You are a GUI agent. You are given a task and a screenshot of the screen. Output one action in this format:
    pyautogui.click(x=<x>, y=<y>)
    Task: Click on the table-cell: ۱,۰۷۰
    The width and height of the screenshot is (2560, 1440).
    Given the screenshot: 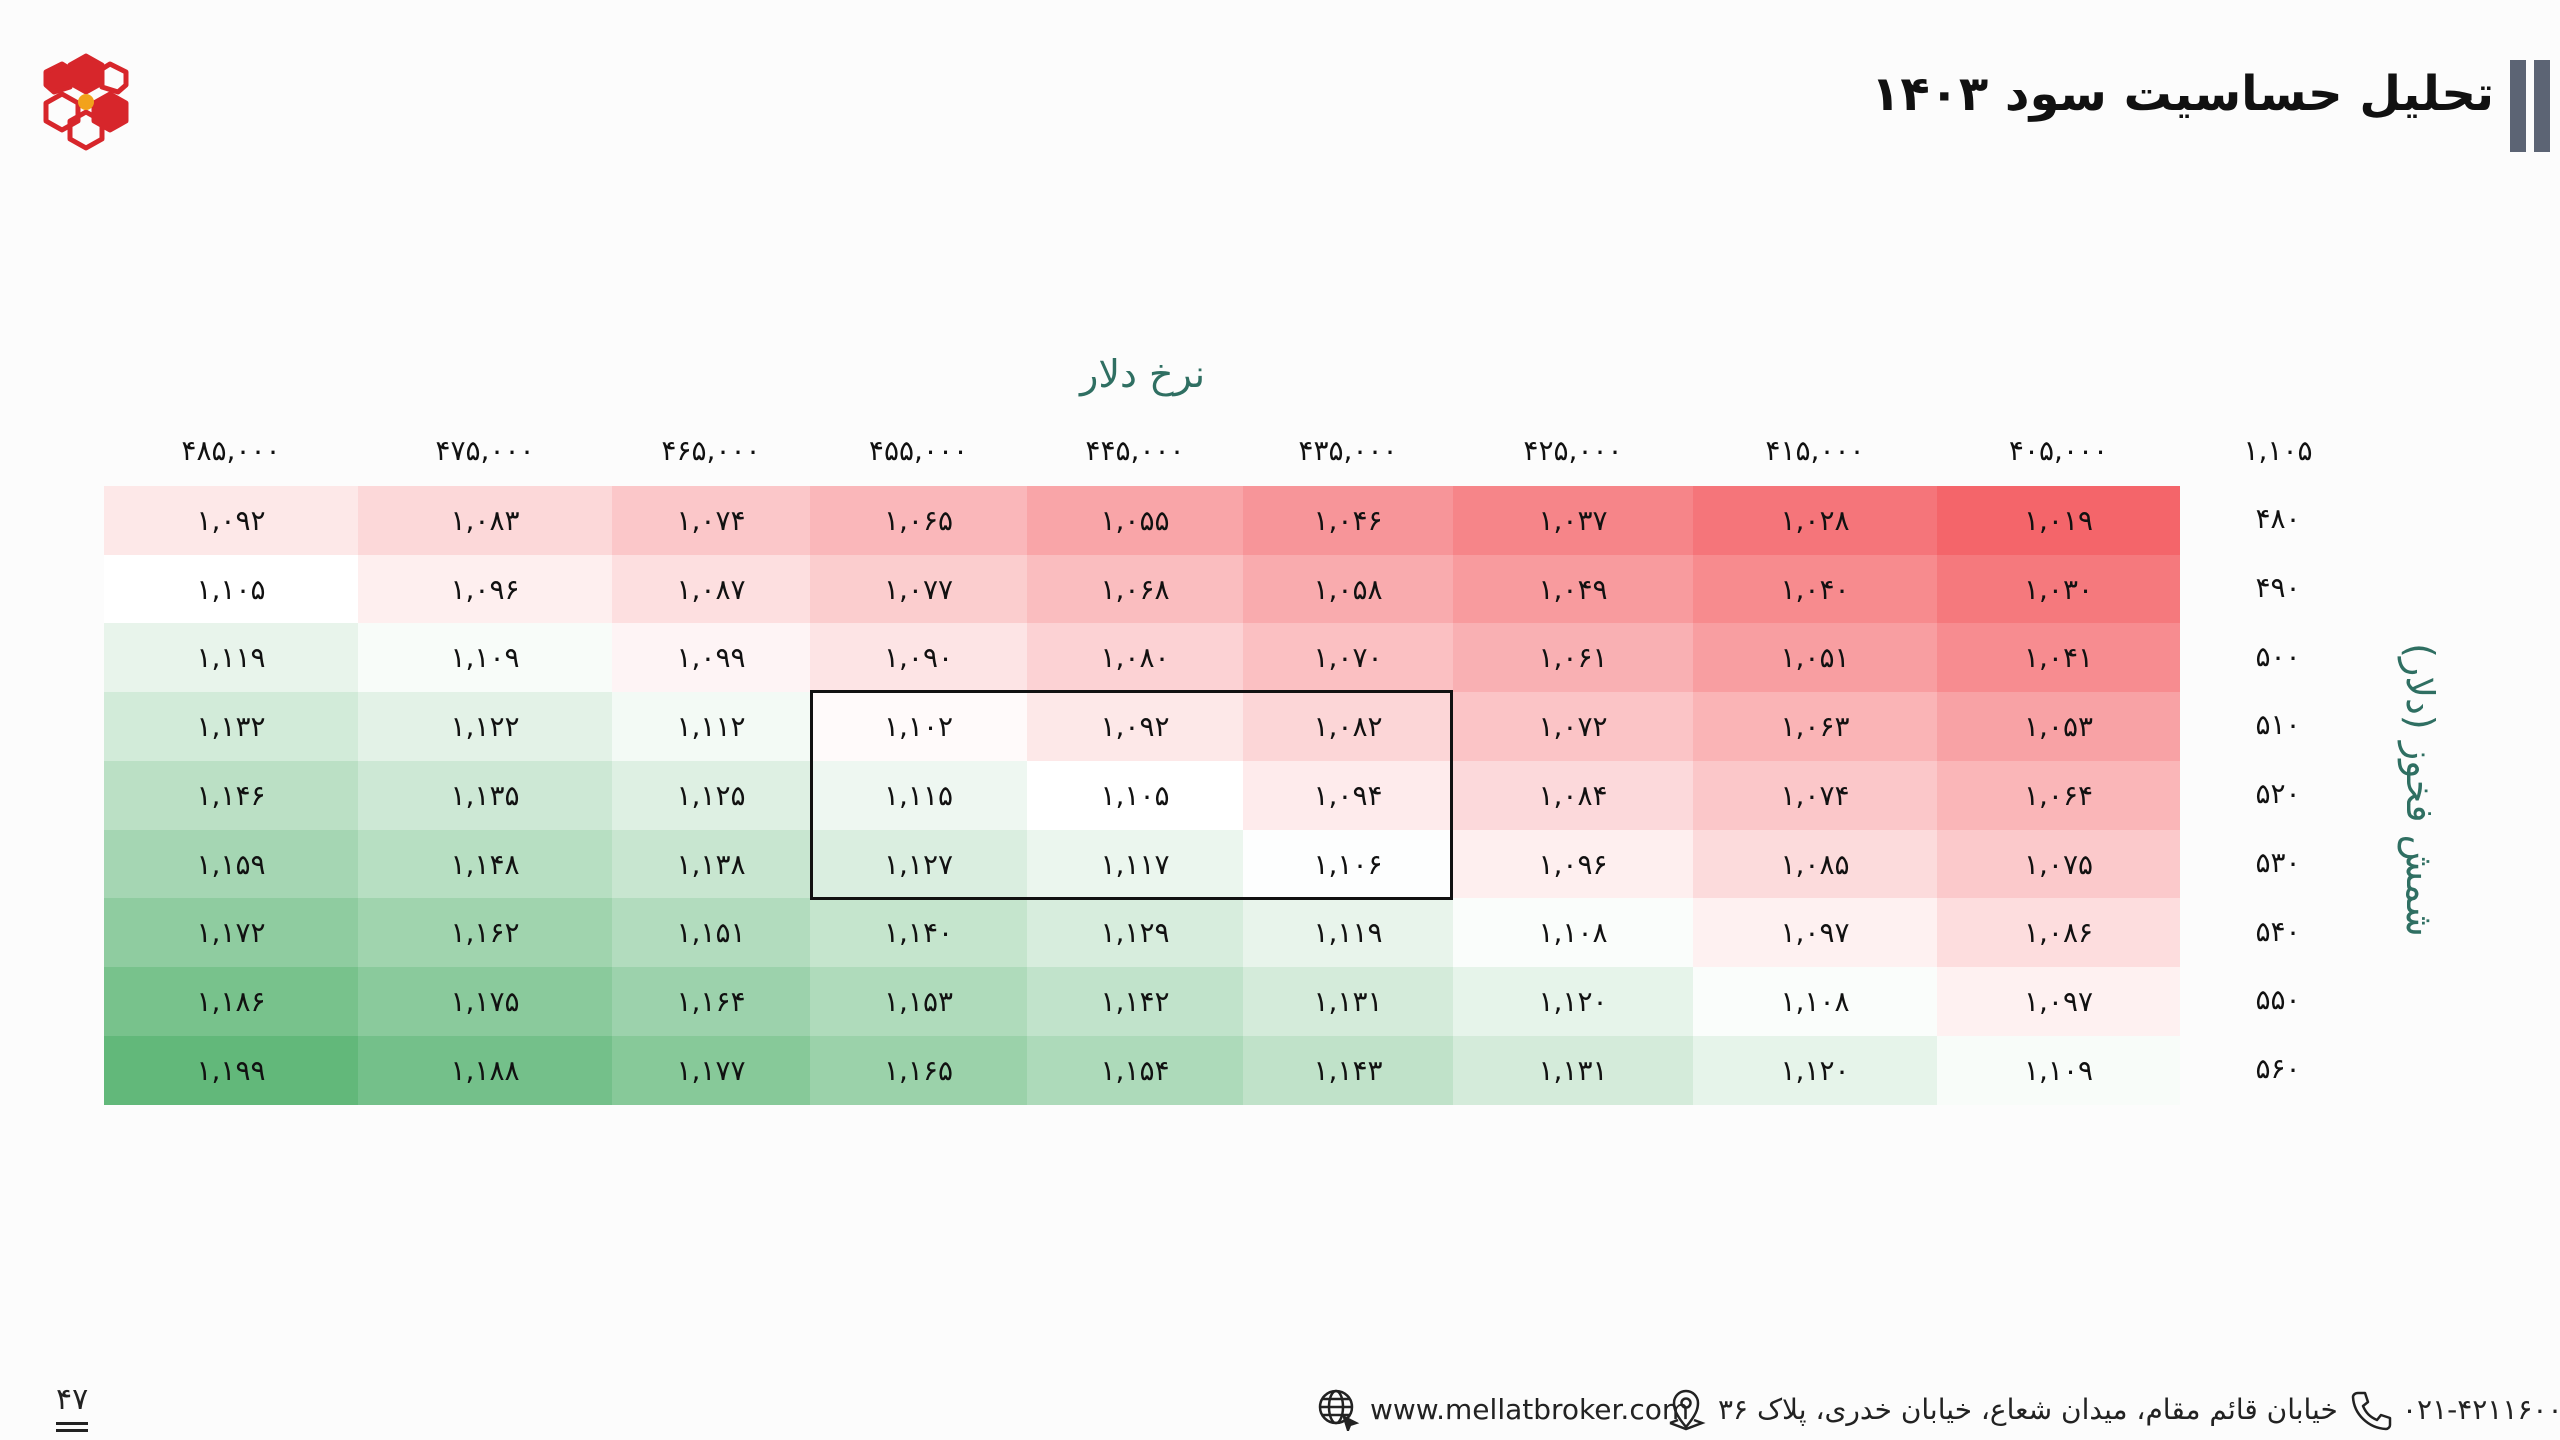 What is the action you would take?
    pyautogui.click(x=1348, y=658)
    